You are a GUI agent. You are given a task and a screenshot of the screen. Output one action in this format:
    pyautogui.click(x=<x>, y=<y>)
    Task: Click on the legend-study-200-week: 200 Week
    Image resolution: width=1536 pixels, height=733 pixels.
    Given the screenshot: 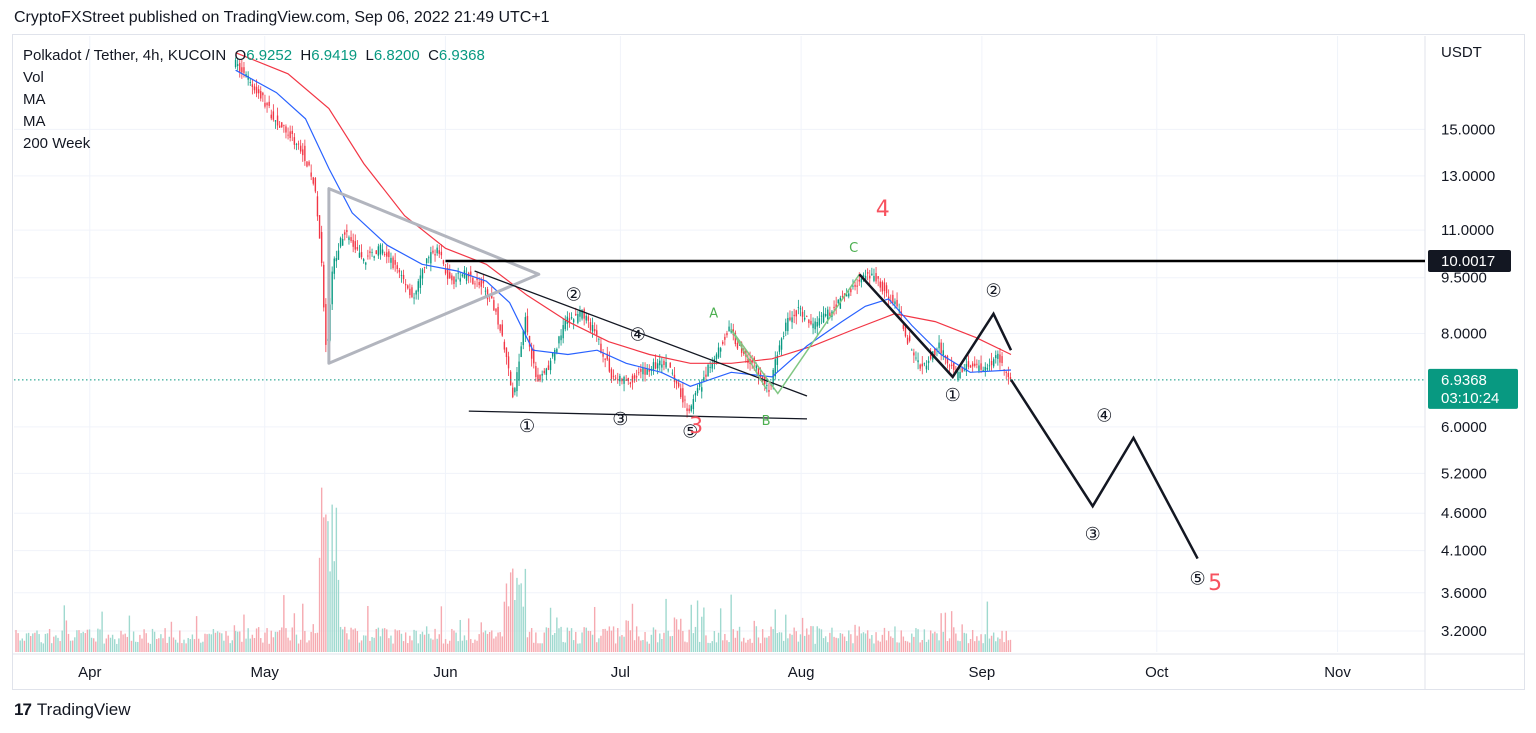 What is the action you would take?
    pyautogui.click(x=57, y=143)
    